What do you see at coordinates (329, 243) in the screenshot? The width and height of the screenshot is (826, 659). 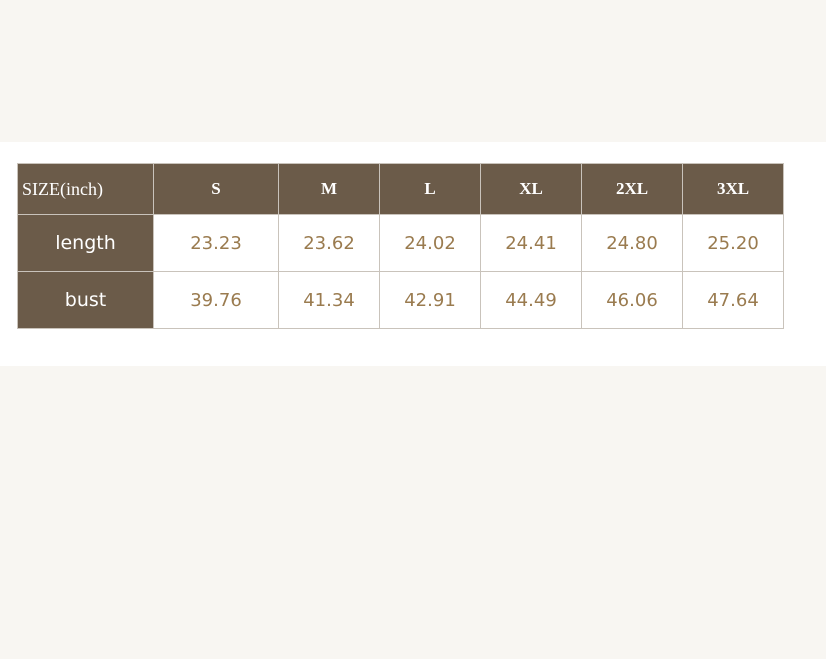 I see `table-cell: 23.62` at bounding box center [329, 243].